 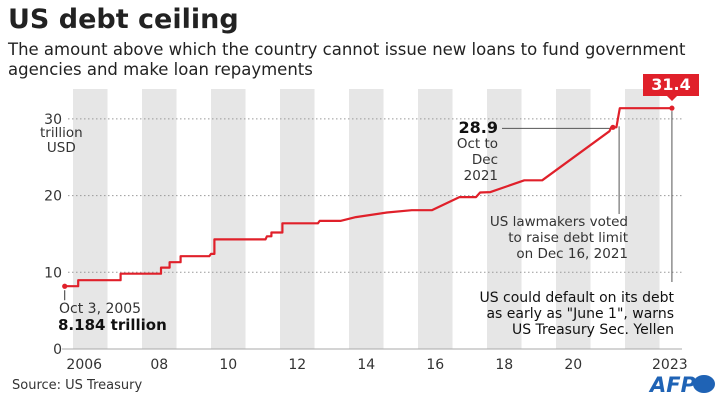 I want to click on y-tick-label: 20, so click(x=53, y=197).